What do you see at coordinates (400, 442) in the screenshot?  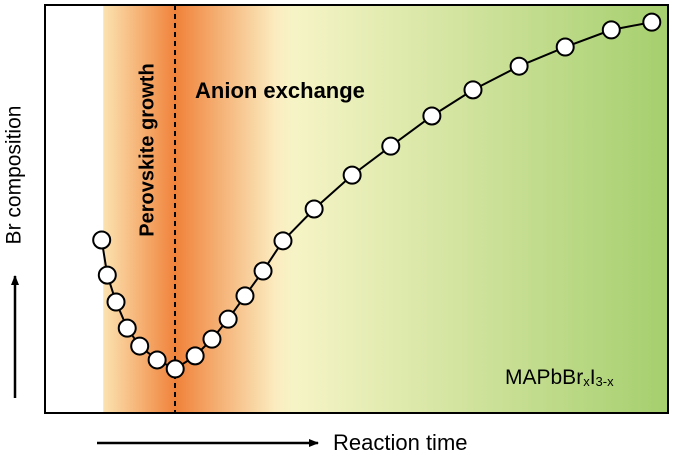 I see `x-axis-label: Reaction time` at bounding box center [400, 442].